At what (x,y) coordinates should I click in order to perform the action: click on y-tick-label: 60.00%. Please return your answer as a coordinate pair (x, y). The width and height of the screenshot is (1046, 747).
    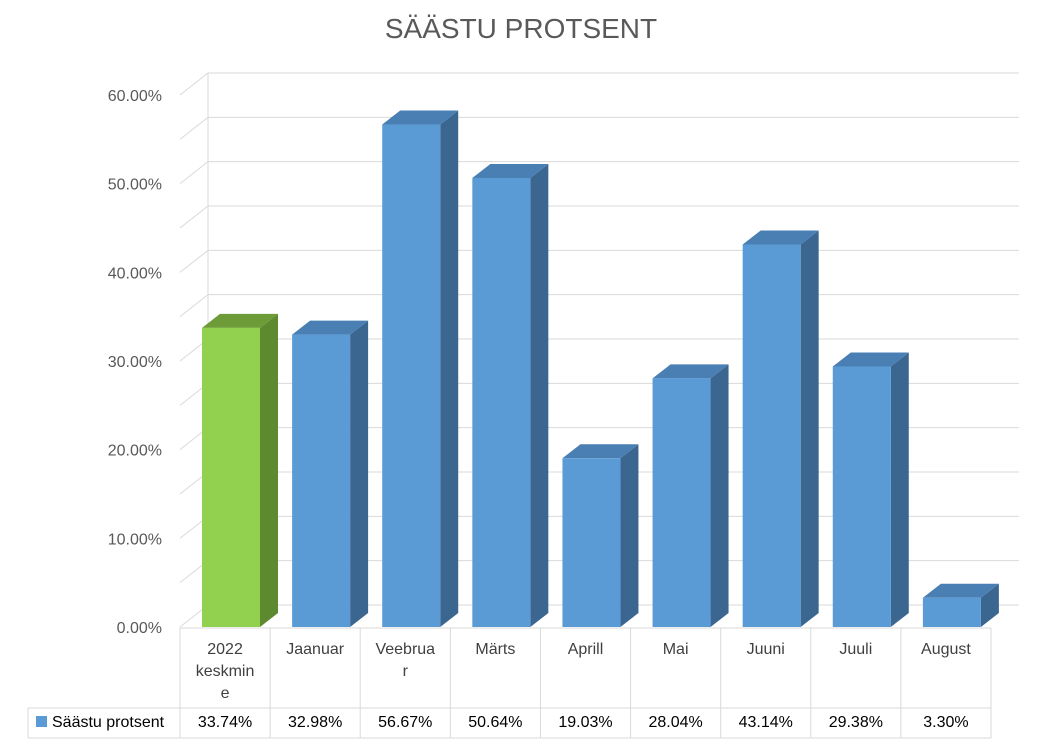
    Looking at the image, I should click on (135, 96).